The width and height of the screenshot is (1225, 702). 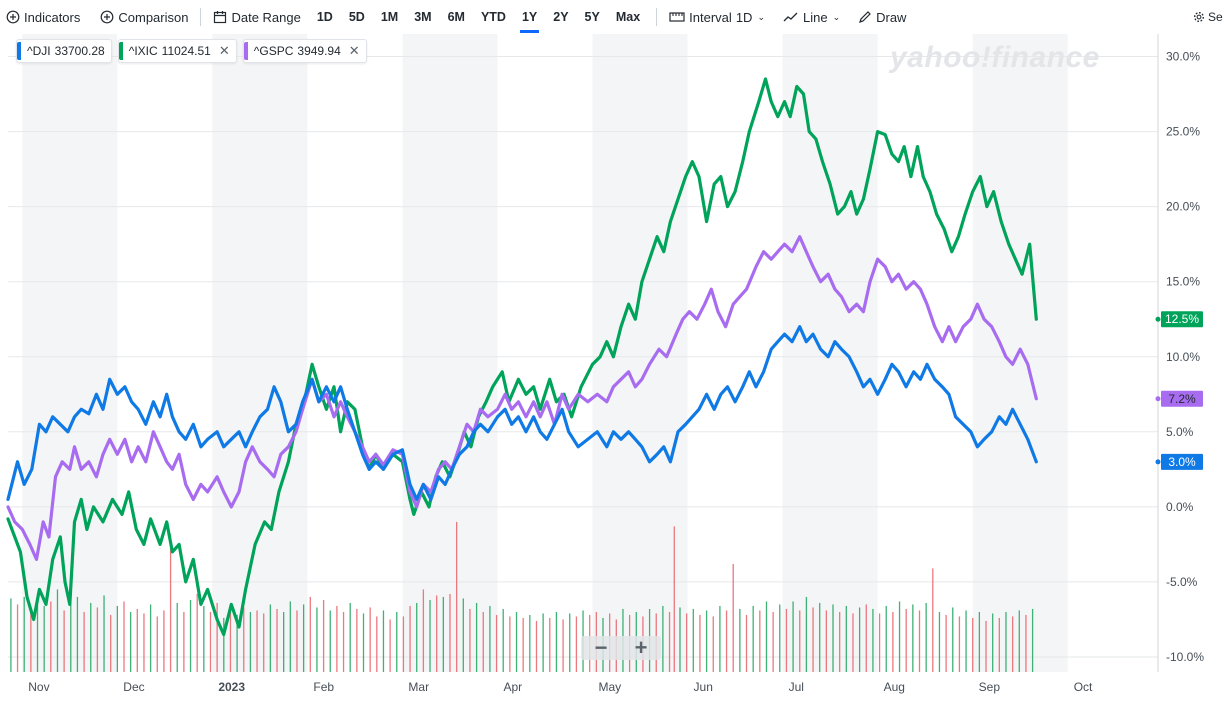 I want to click on zoom-out-button: −, so click(x=601, y=647).